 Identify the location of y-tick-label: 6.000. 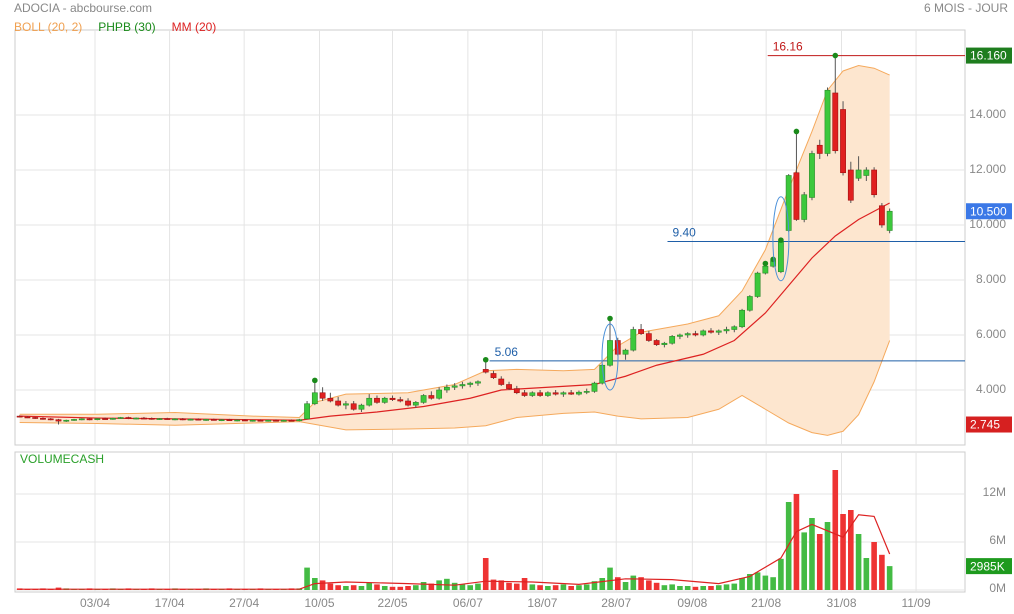
(991, 334).